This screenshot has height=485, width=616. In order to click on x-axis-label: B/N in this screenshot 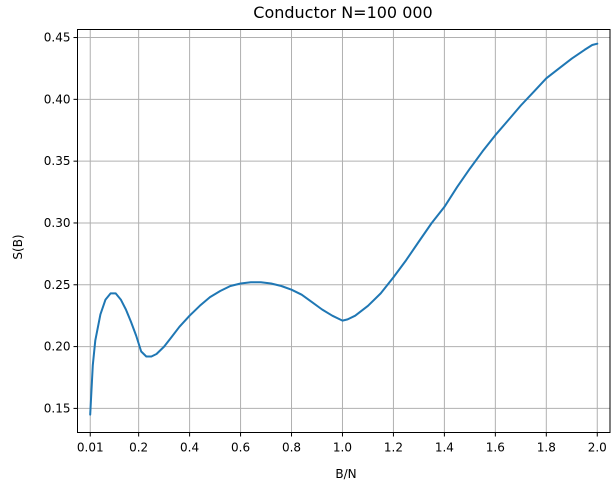, I will do `click(345, 474)`.